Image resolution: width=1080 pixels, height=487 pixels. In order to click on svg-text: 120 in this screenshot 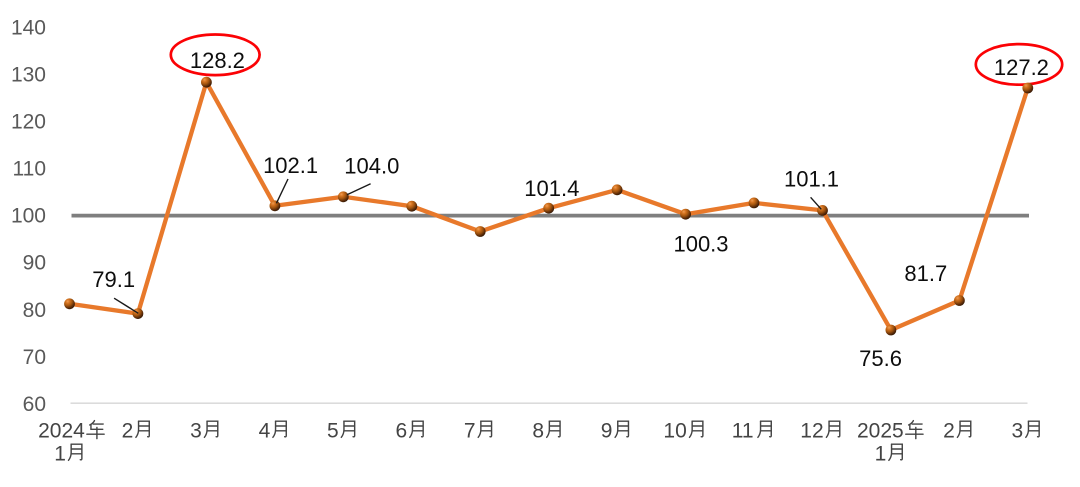, I will do `click(28, 122)`.